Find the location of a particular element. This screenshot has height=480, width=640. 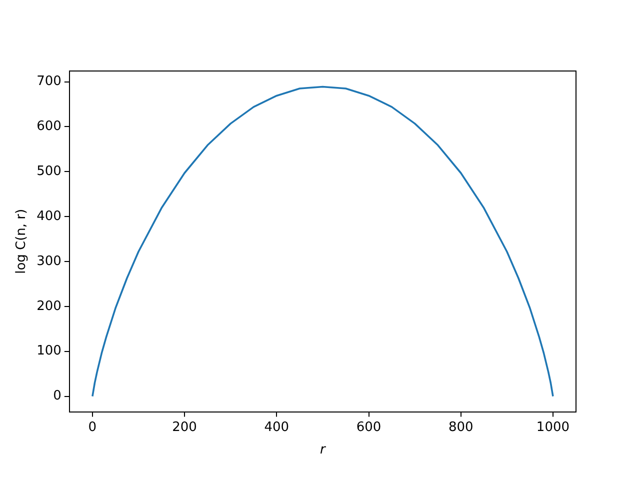

y-tick-label: 400 is located at coordinates (49, 216).